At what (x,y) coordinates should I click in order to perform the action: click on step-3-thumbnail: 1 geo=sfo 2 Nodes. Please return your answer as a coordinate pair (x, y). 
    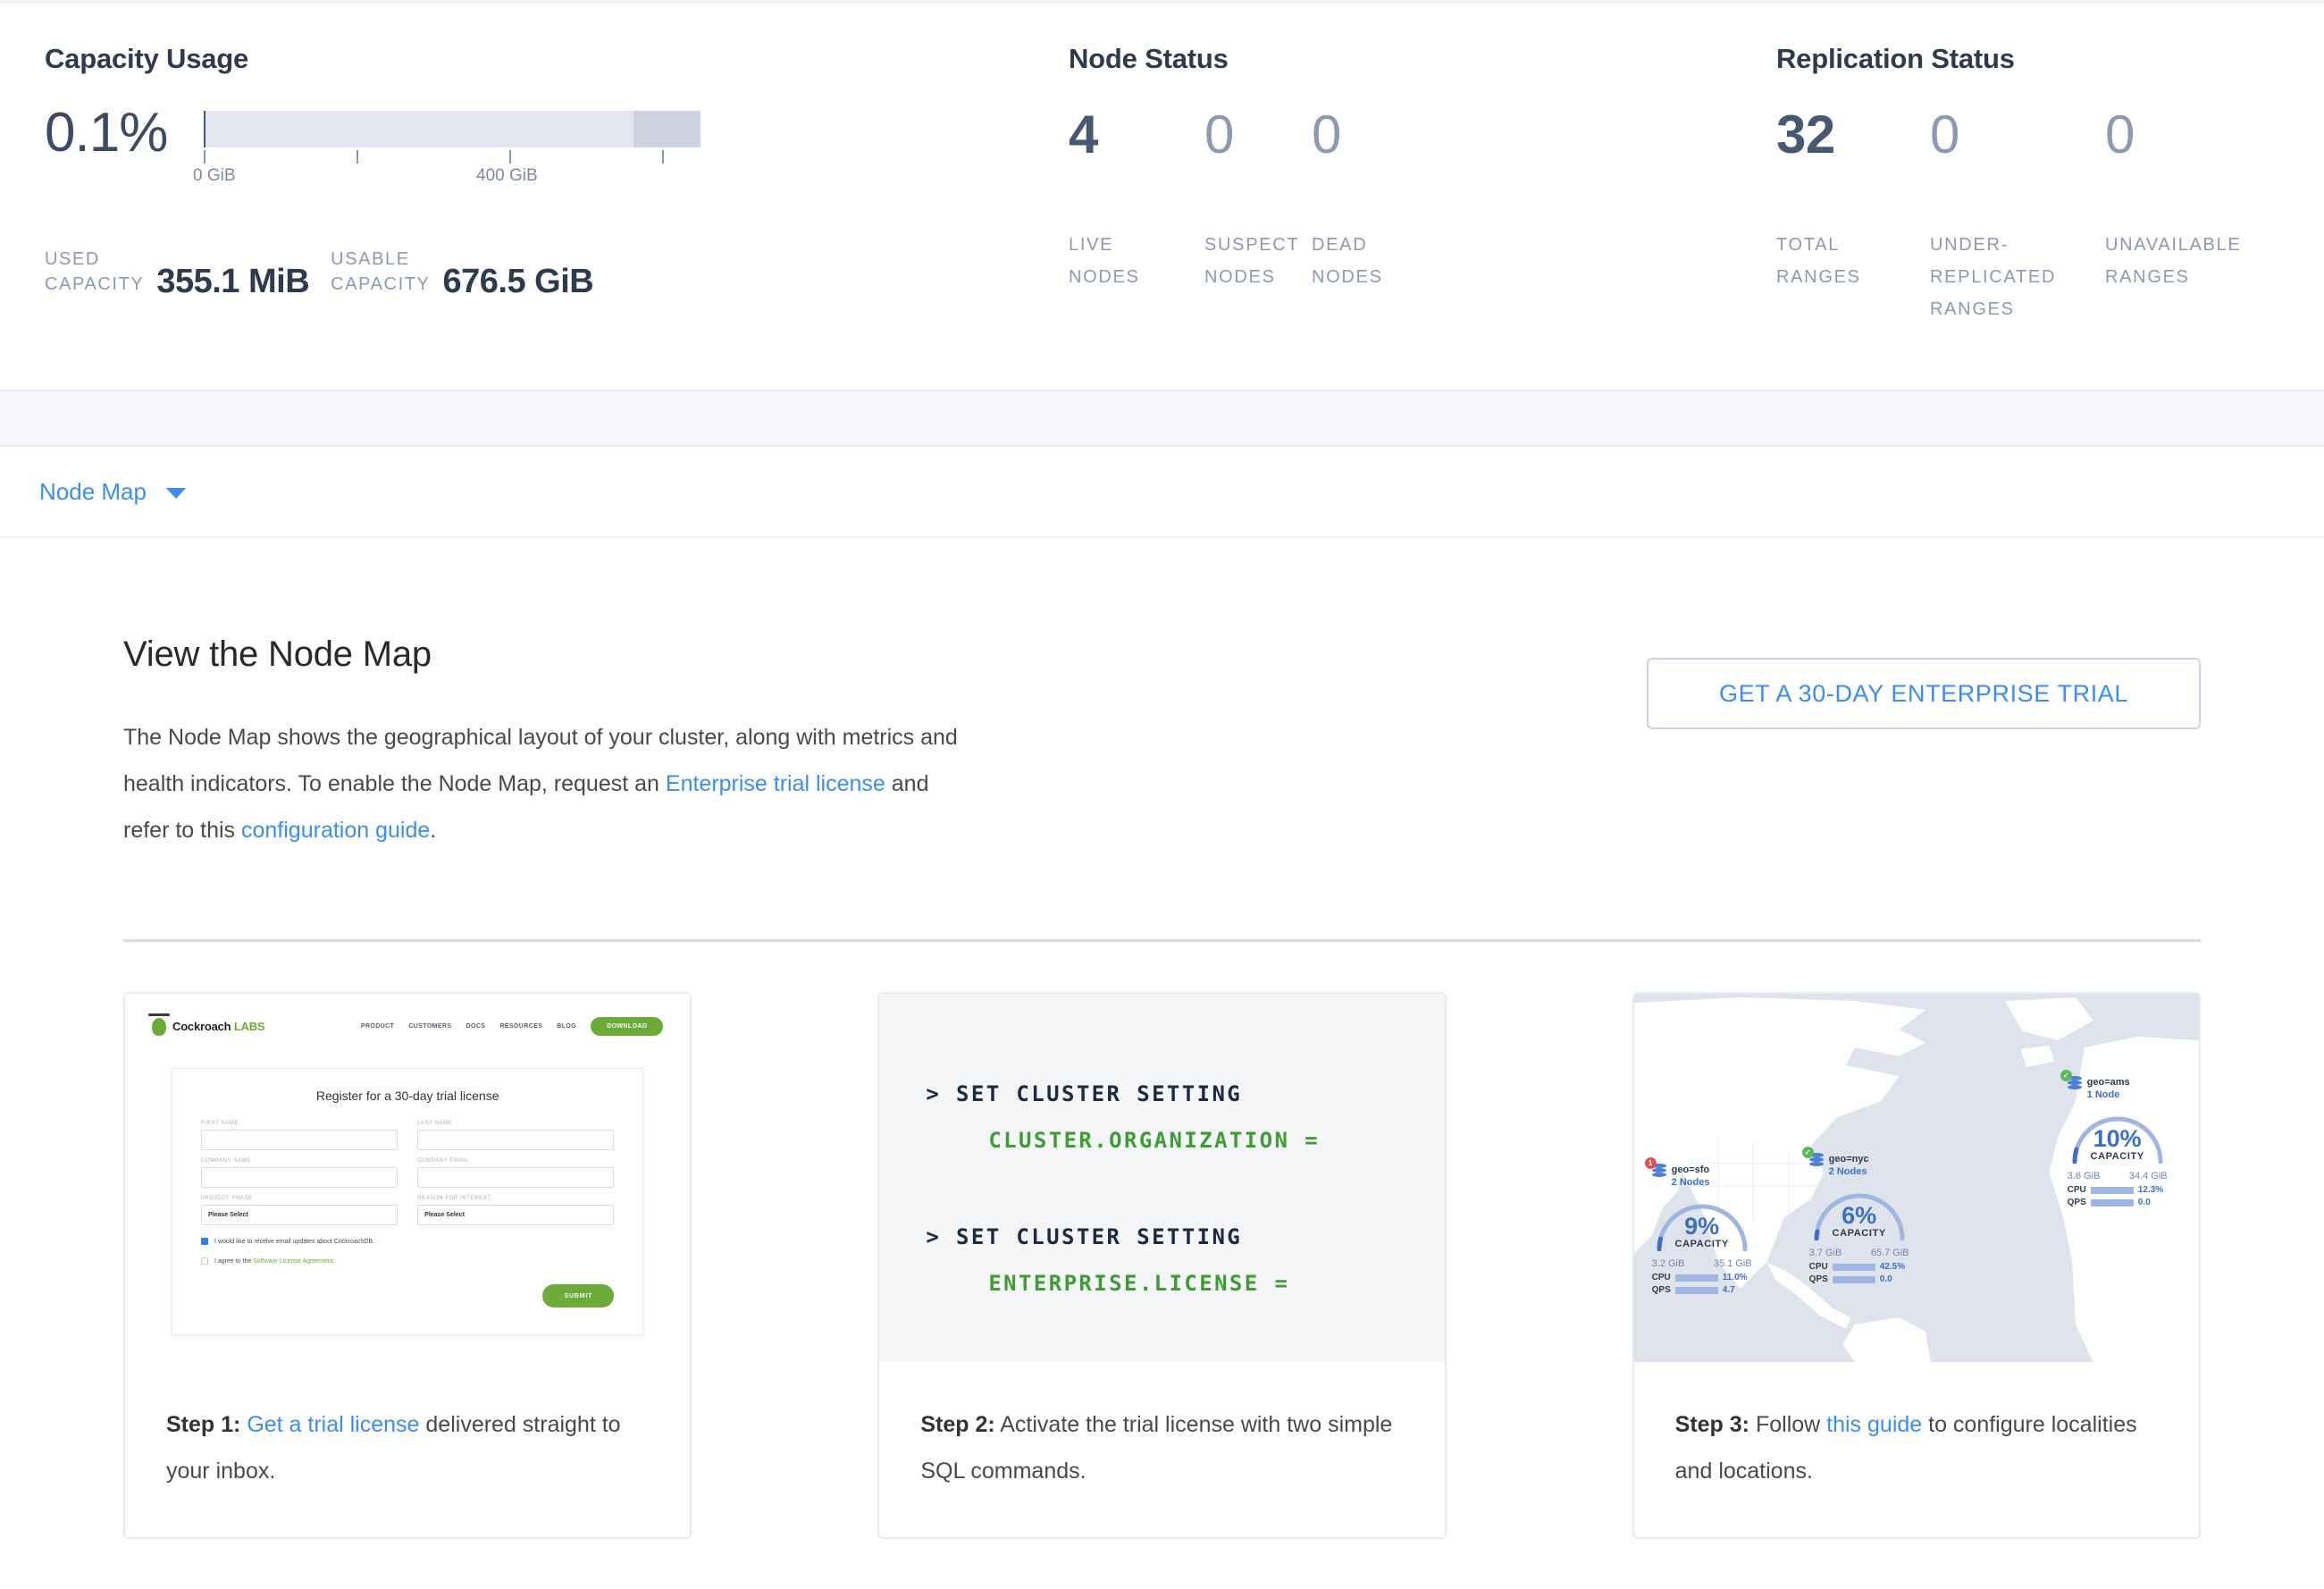
    Looking at the image, I should click on (1916, 1178).